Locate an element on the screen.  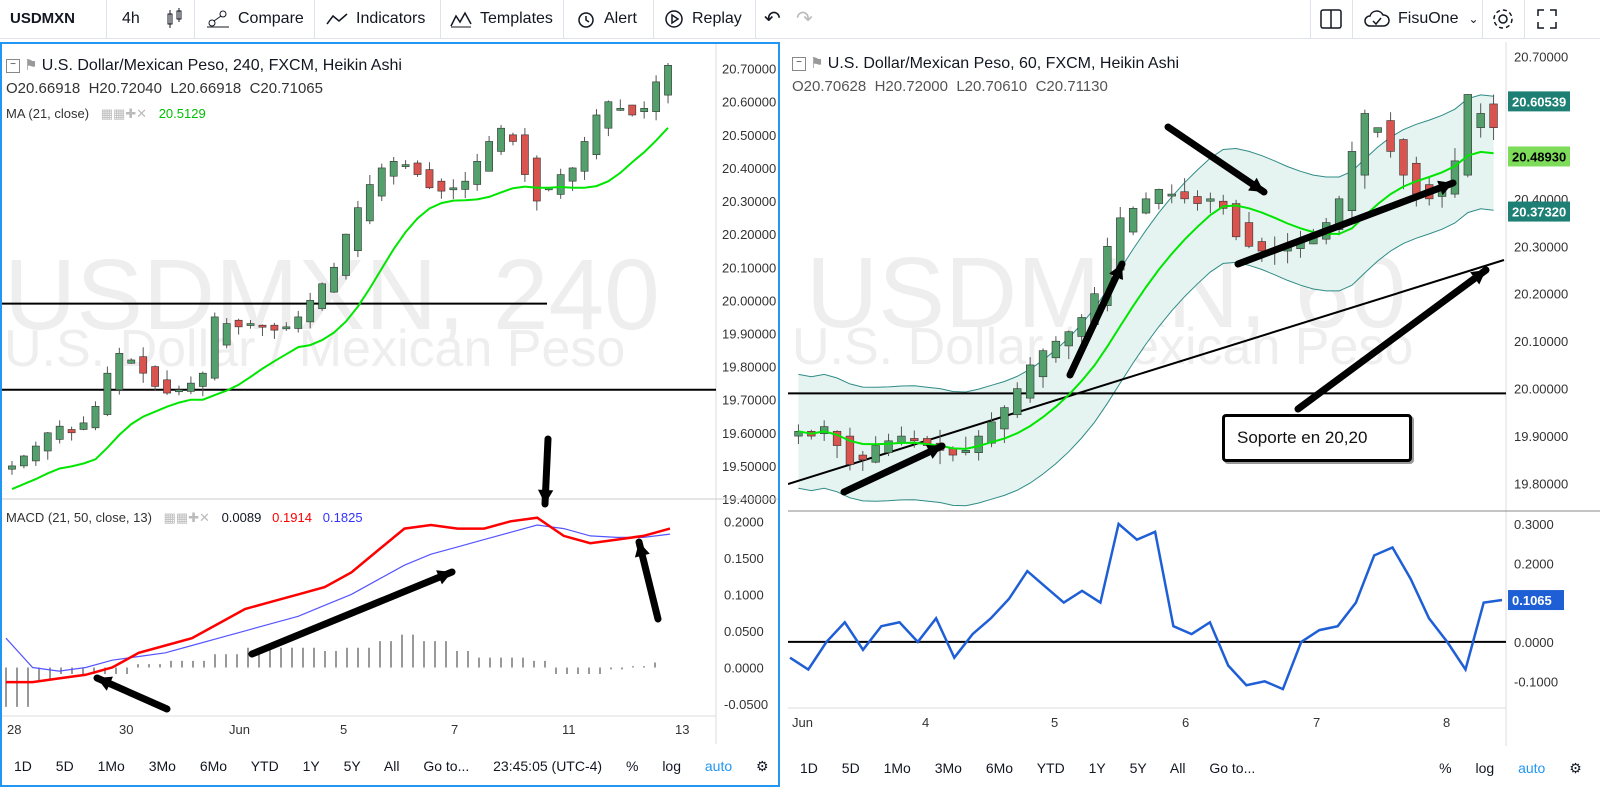
account-menu: FisuOne ⌄ is located at coordinates (1421, 19).